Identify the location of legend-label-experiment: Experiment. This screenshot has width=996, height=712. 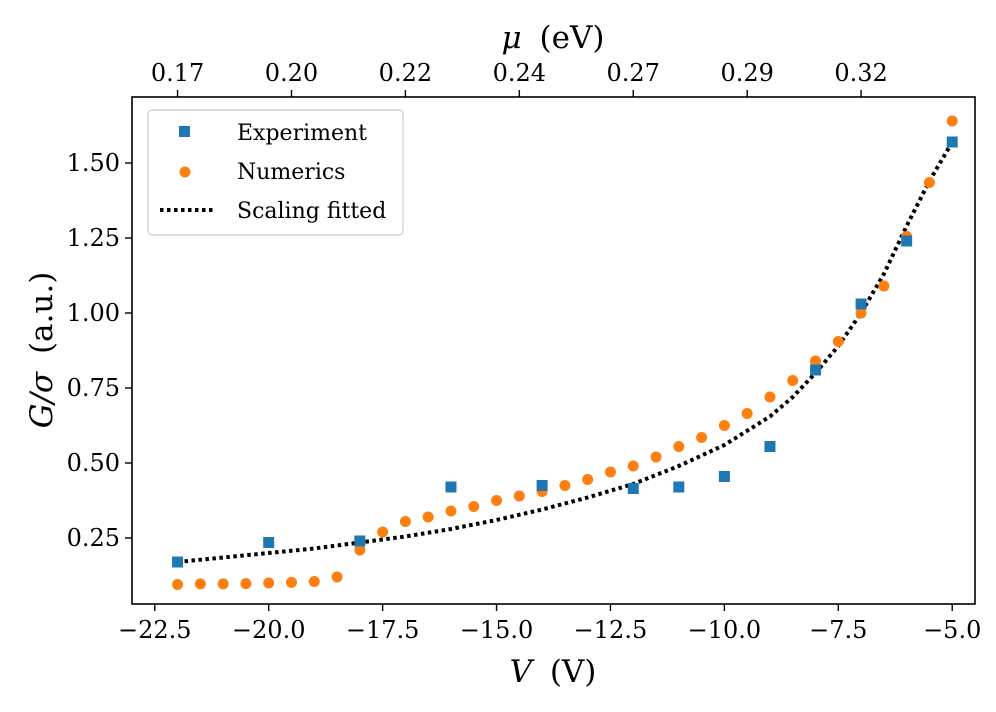
(302, 133).